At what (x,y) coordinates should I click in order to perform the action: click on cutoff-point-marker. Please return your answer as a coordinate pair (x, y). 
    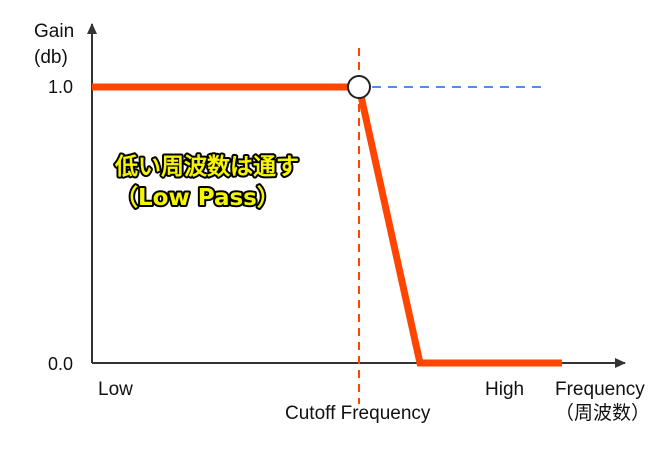
    Looking at the image, I should click on (359, 87).